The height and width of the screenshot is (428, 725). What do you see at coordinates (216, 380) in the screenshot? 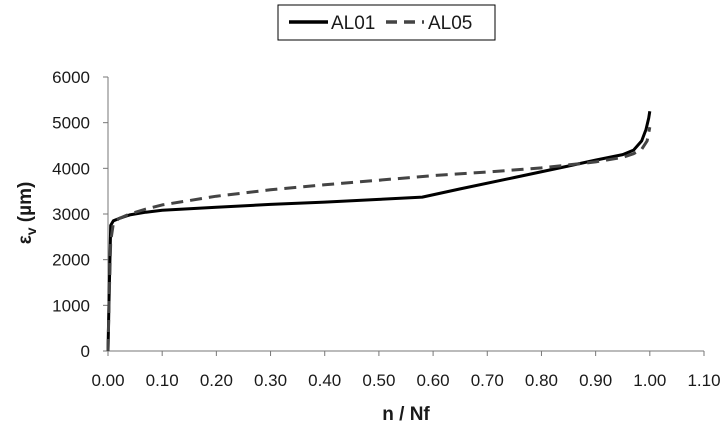
I see `x-tick-label: 0.20` at bounding box center [216, 380].